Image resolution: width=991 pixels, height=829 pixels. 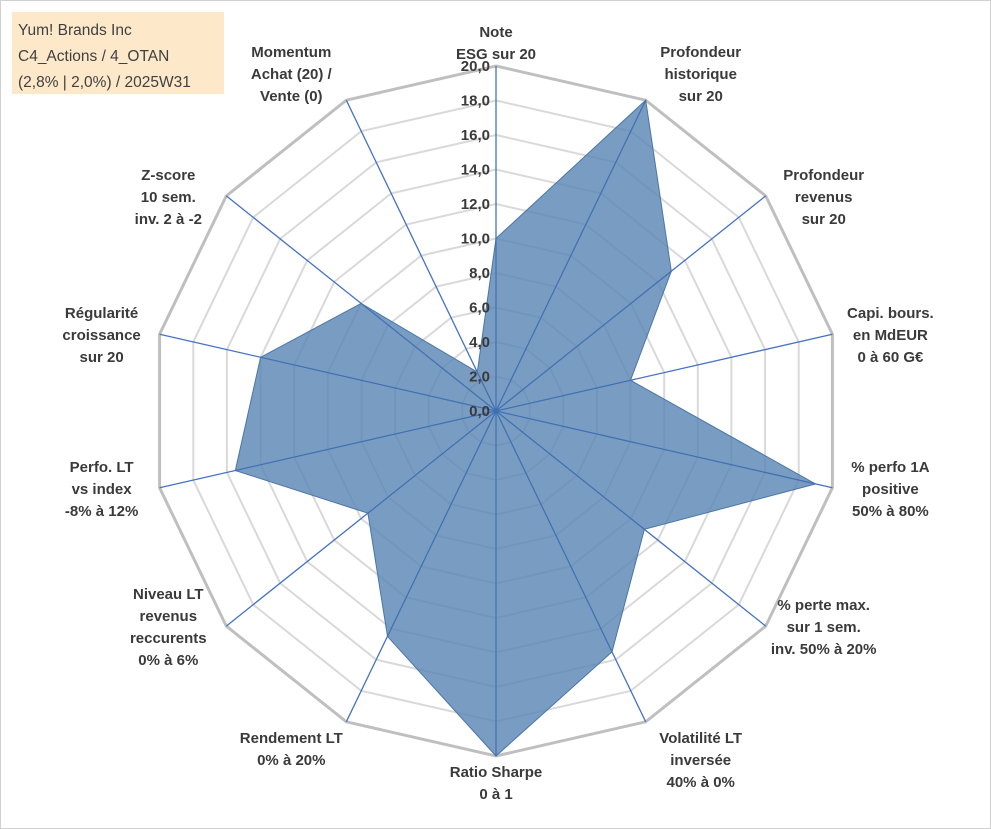 I want to click on axis-label-line: 10 sem., so click(x=168, y=197).